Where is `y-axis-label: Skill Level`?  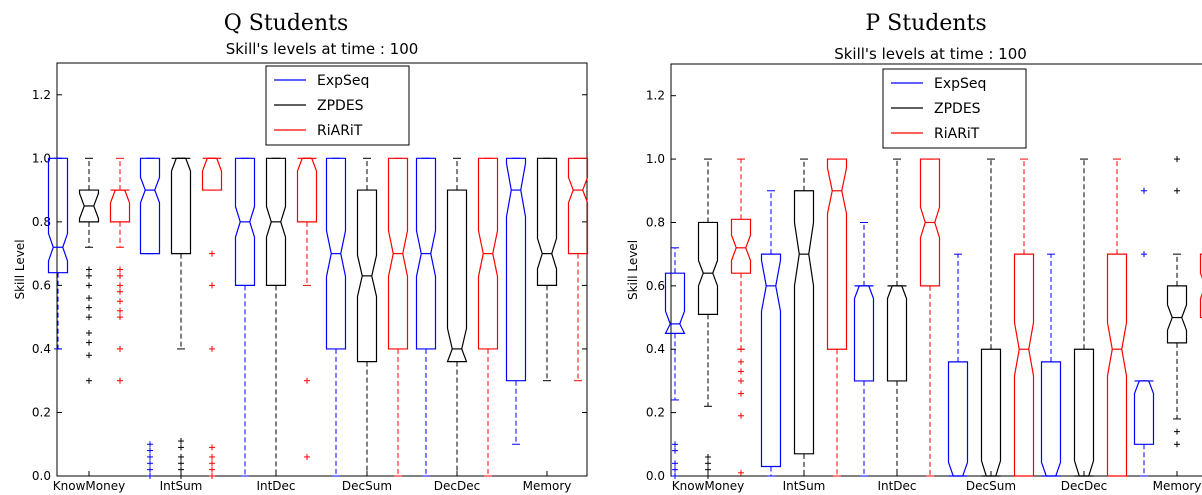
y-axis-label: Skill Level is located at coordinates (633, 270).